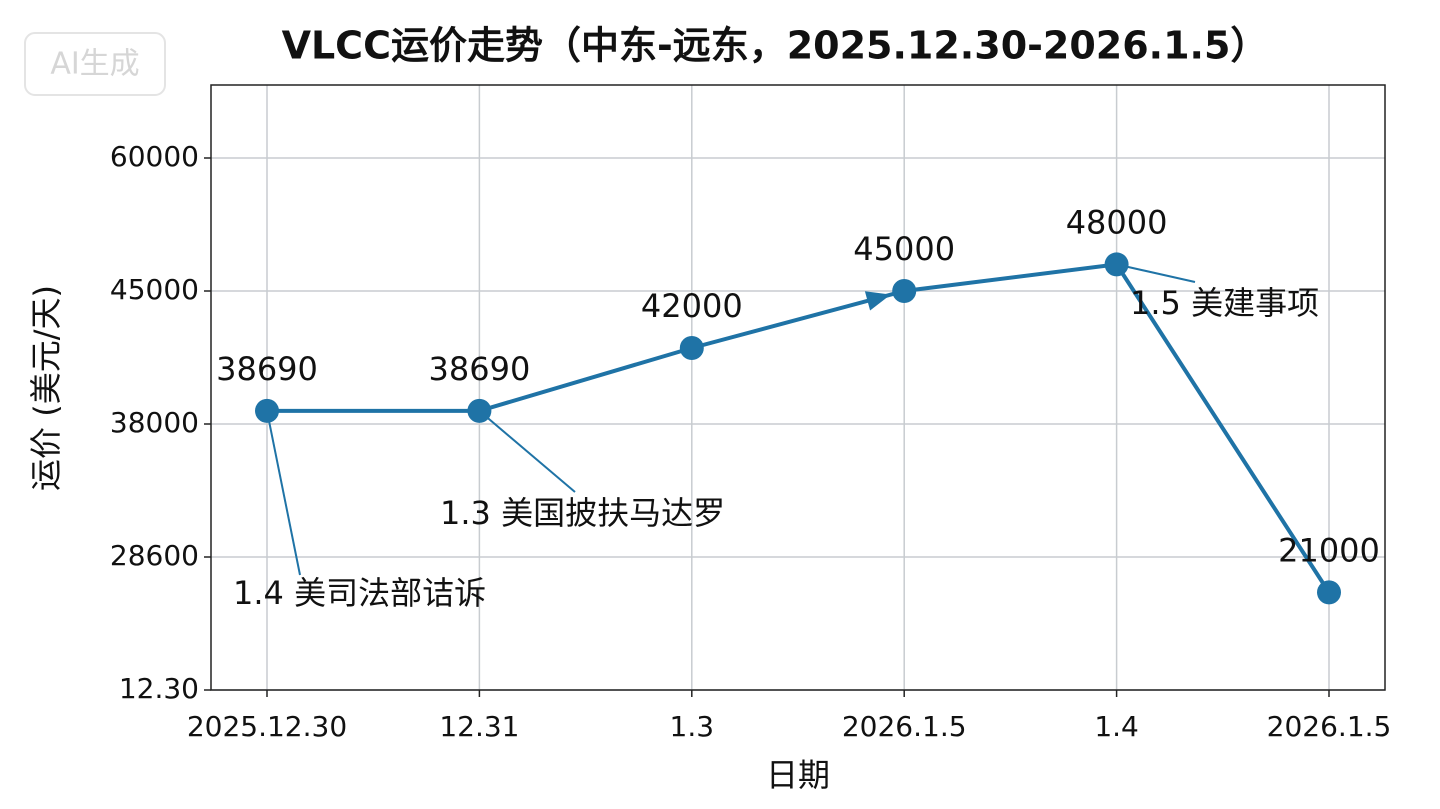 This screenshot has height=809, width=1440. Describe the element at coordinates (798, 775) in the screenshot. I see `x-axis-label: 日期` at that location.